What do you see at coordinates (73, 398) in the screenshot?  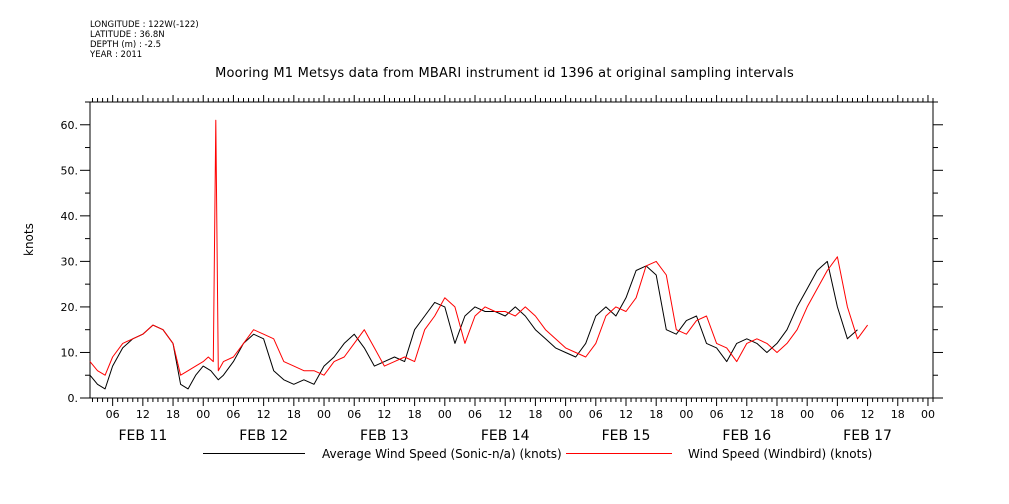 I see `y-tick-label: 0.` at bounding box center [73, 398].